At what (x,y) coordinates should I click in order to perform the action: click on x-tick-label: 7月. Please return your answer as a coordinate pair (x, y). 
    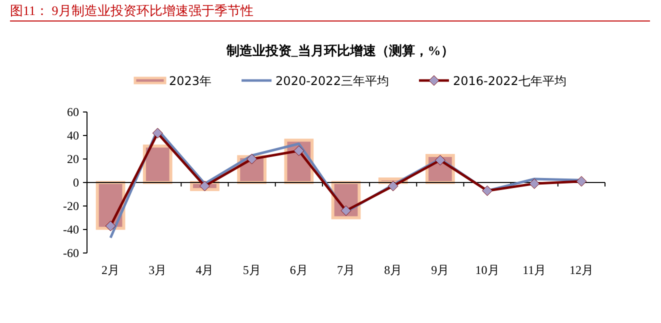
    Looking at the image, I should click on (346, 270).